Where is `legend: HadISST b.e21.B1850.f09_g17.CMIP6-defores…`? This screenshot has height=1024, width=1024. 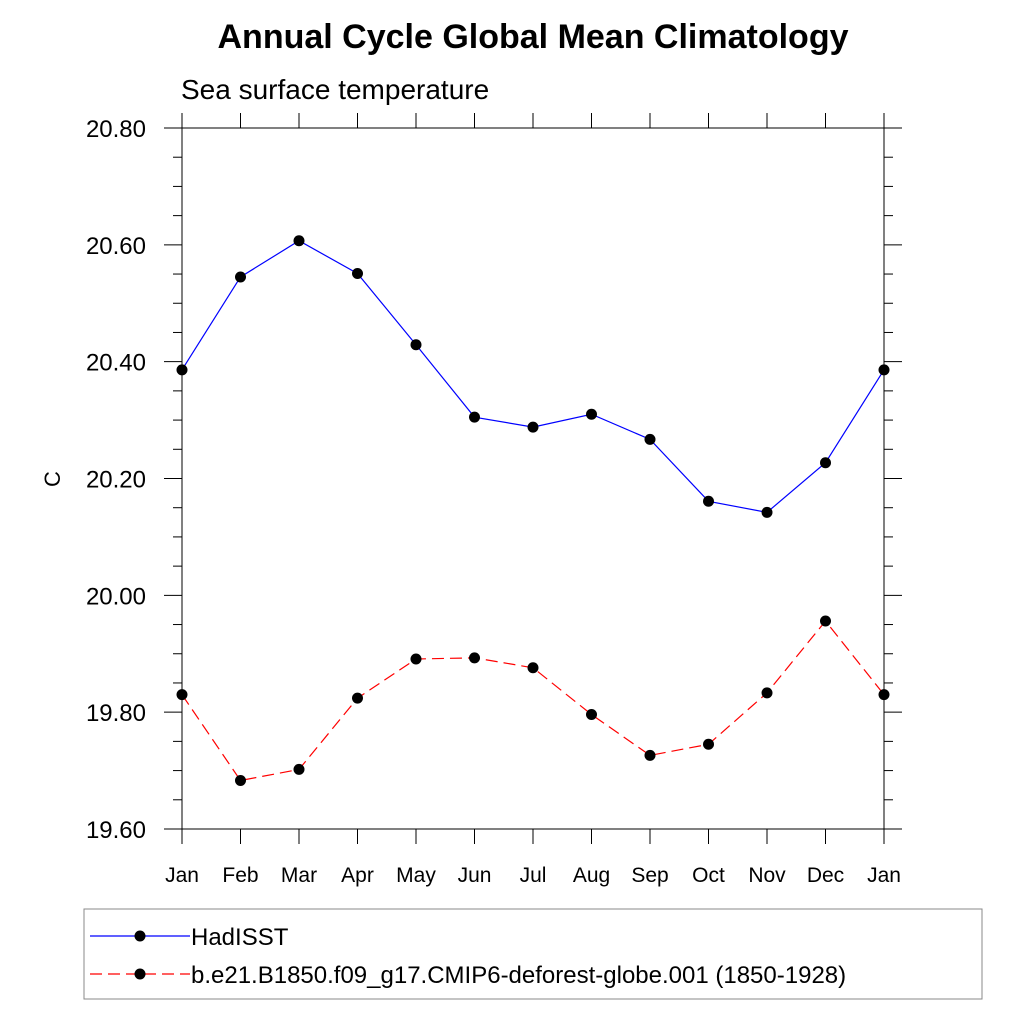
legend: HadISST b.e21.B1850.f09_g17.CMIP6-defores… is located at coordinates (468, 956).